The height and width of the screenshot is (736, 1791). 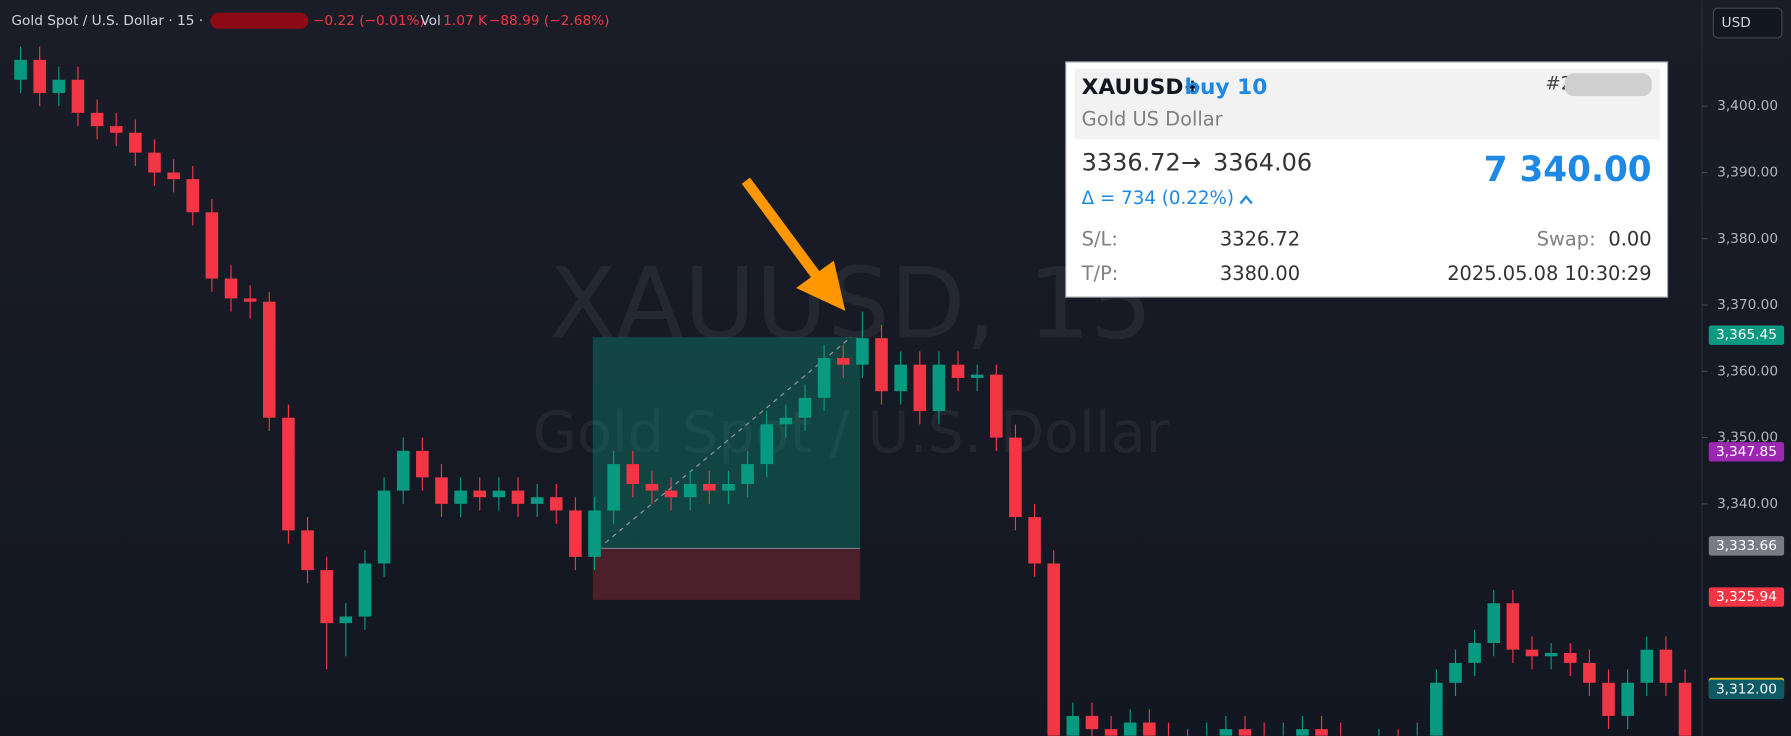 What do you see at coordinates (1736, 23) in the screenshot?
I see `currency-label: USD` at bounding box center [1736, 23].